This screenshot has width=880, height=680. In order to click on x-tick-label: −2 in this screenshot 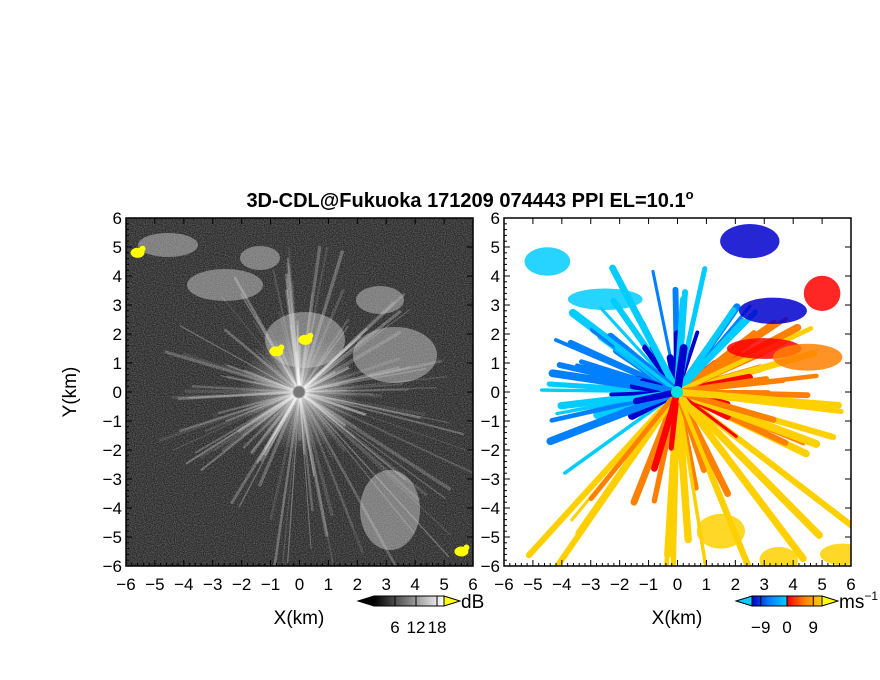, I will do `click(619, 584)`.